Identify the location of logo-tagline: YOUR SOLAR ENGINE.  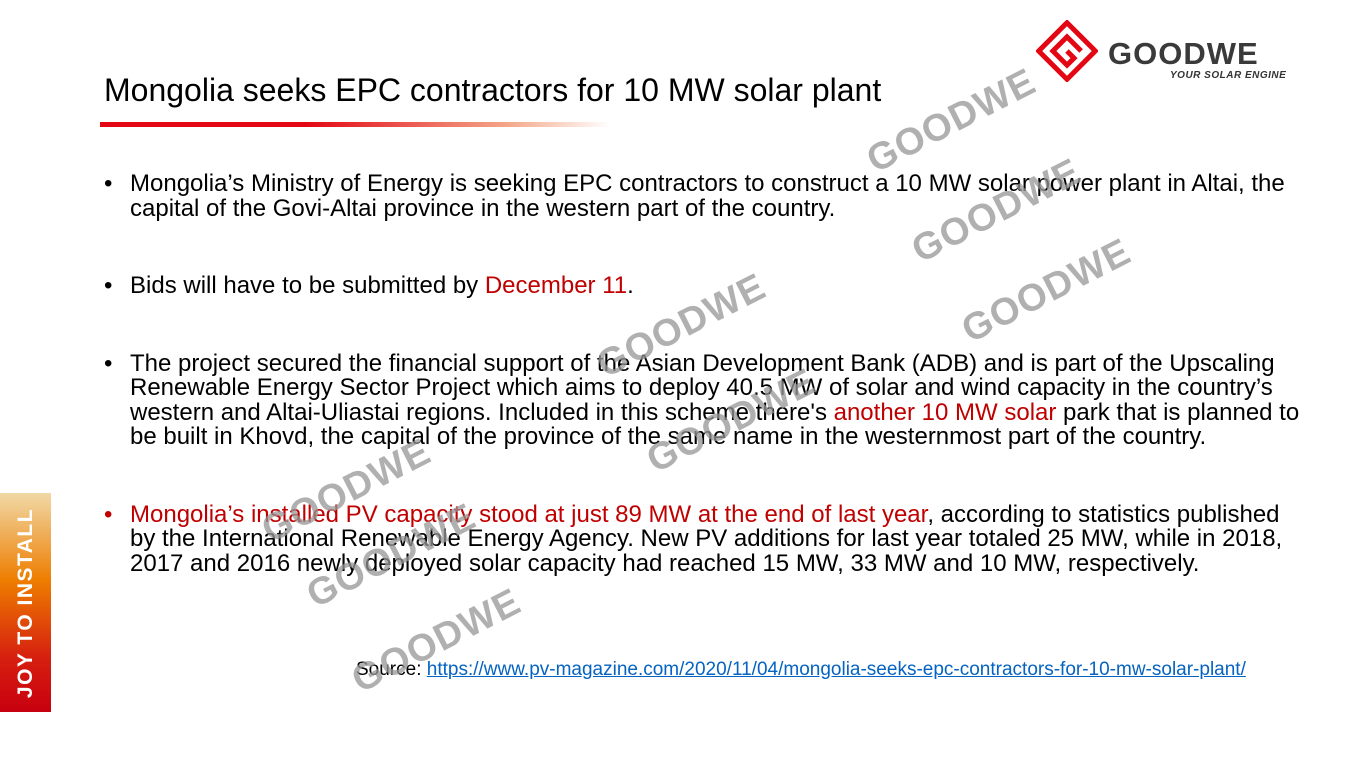
(1228, 75).